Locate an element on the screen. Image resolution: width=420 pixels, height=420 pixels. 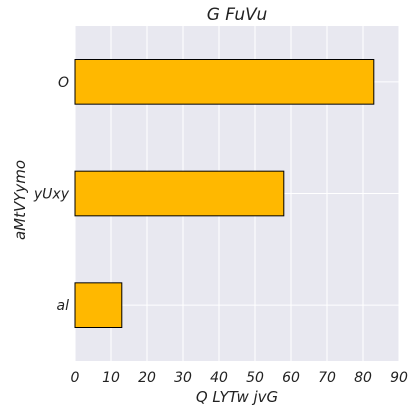
x-tick-label: 40 is located at coordinates (219, 378).